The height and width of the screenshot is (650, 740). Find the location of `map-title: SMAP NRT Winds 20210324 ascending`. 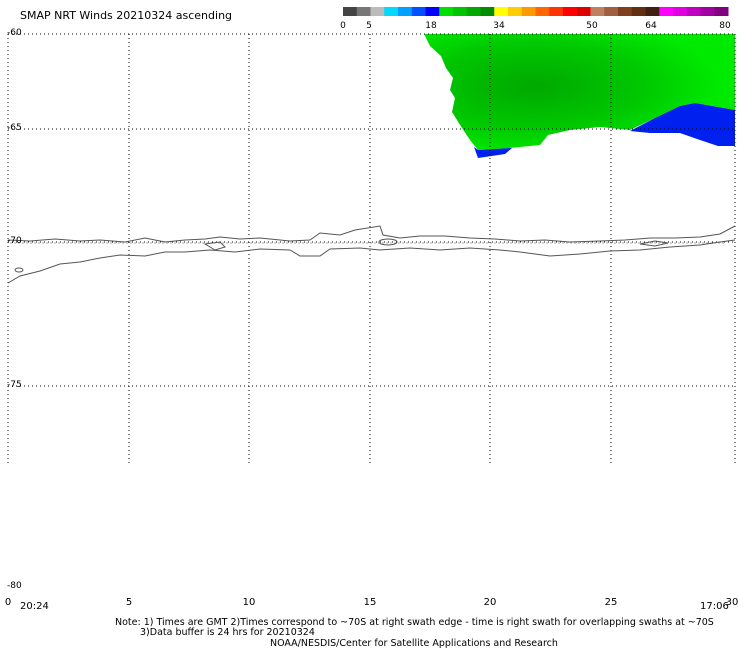

map-title: SMAP NRT Winds 20210324 ascending is located at coordinates (126, 15).